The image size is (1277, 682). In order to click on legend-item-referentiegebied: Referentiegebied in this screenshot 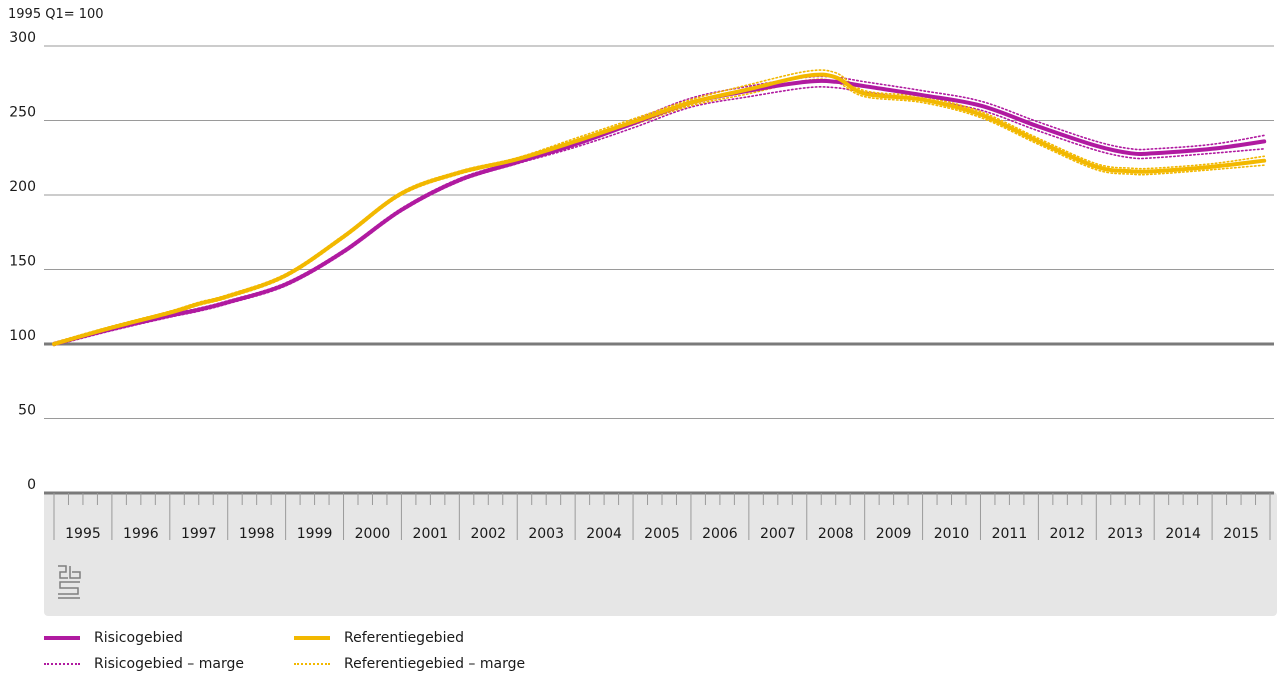, I will do `click(379, 638)`.